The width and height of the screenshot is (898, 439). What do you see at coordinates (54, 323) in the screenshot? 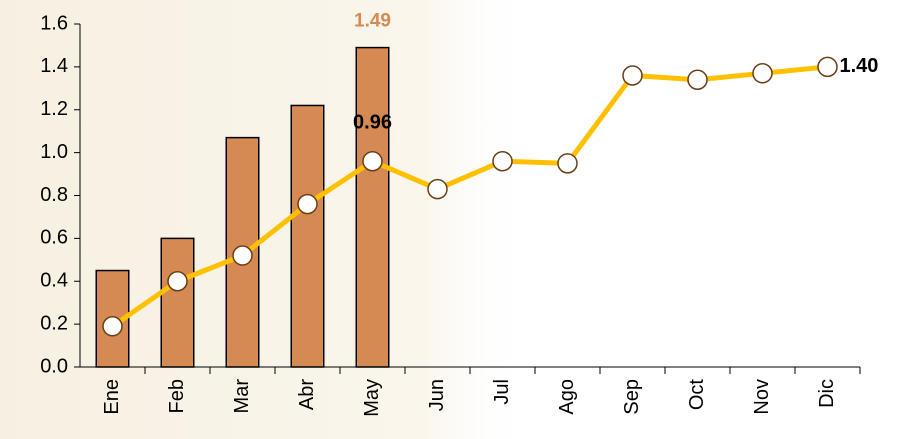
I see `y-tick-label: 0.2` at bounding box center [54, 323].